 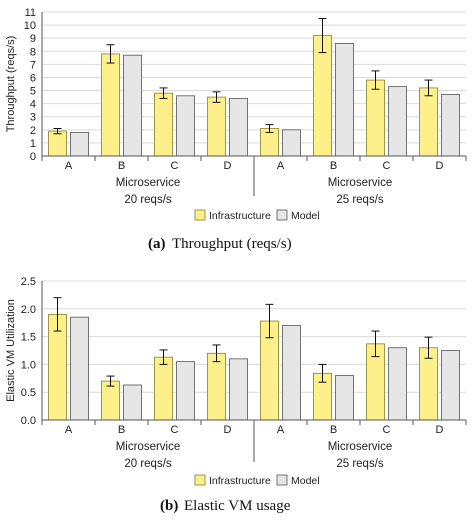 I want to click on y-tick-label: 4, so click(x=33, y=105).